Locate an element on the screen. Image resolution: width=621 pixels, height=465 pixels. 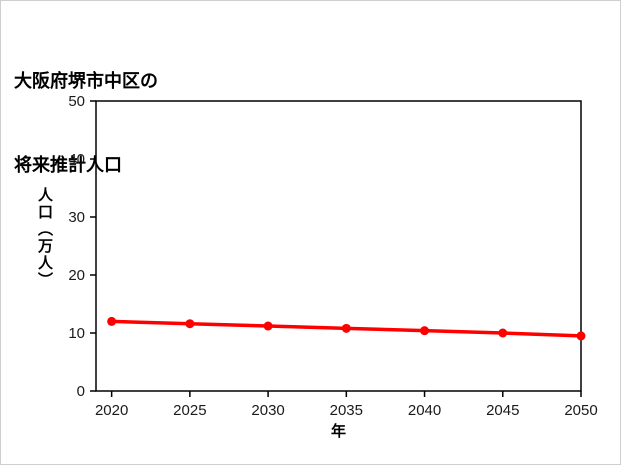
chart-title: 大阪府堺市中区の 将来推計人口 is located at coordinates (86, 123).